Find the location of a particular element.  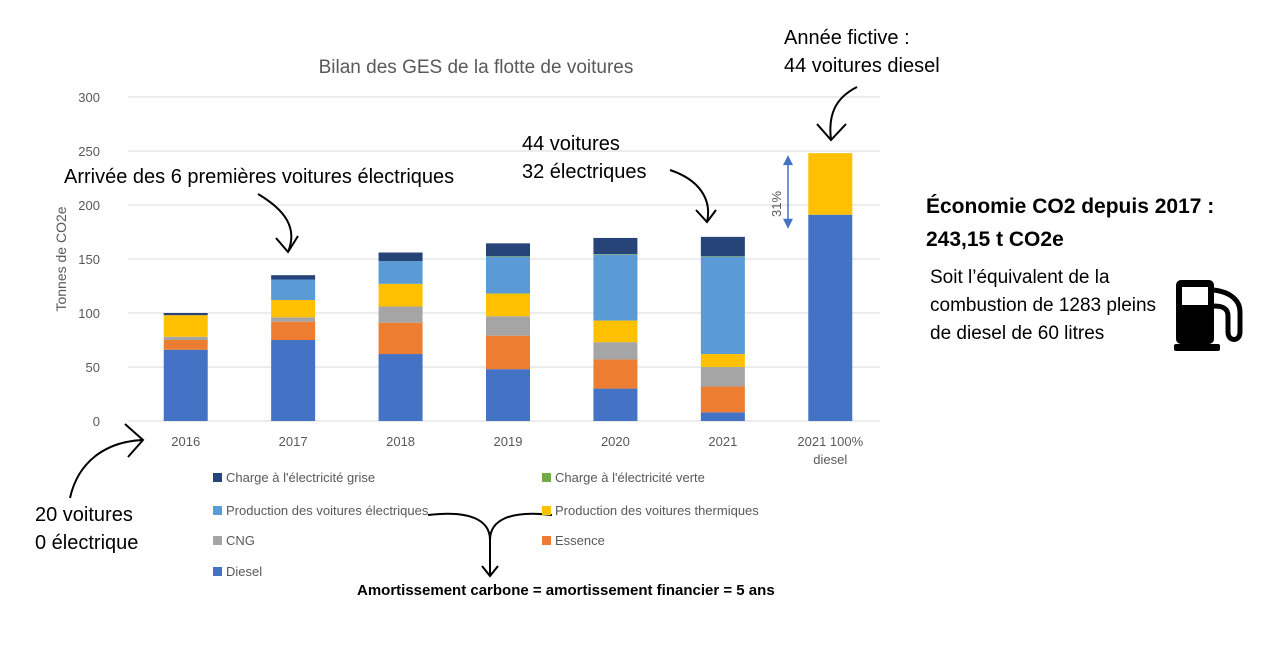

savings-title-line: Économie CO2 depuis 2017 : is located at coordinates (1070, 206).